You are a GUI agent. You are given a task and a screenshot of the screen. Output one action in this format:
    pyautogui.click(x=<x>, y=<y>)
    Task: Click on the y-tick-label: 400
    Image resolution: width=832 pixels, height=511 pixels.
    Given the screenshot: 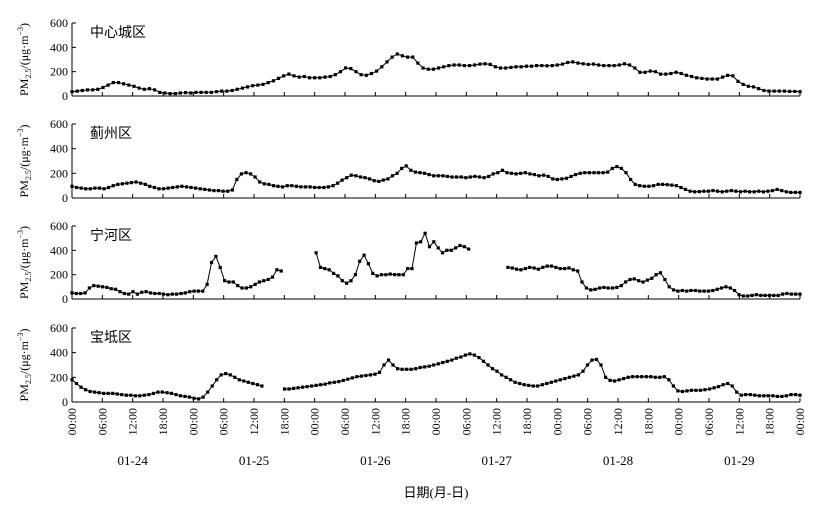 What is the action you would take?
    pyautogui.click(x=59, y=250)
    